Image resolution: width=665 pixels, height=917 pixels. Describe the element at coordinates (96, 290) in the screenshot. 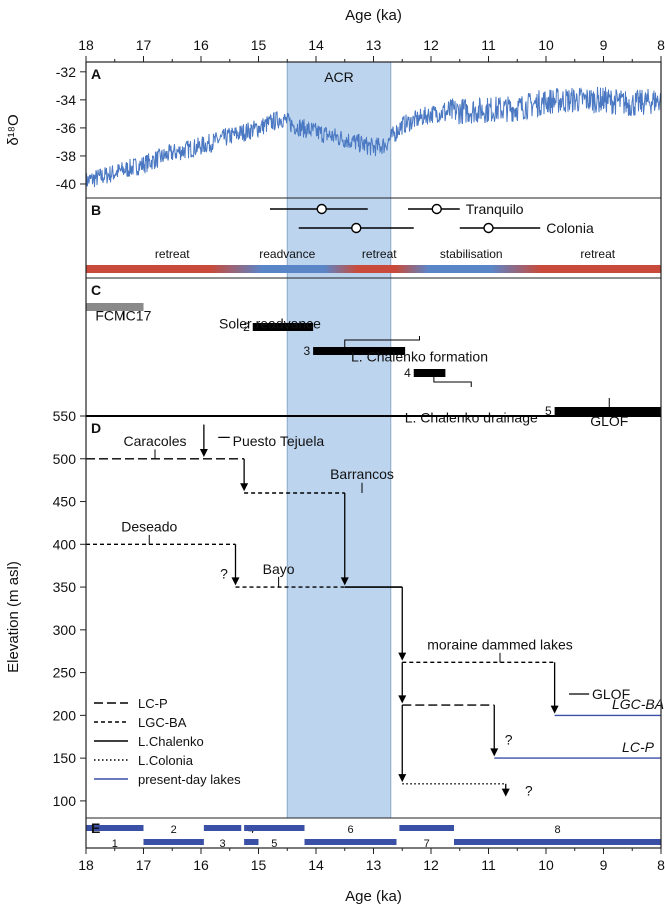

I see `panel-letter-C: C` at that location.